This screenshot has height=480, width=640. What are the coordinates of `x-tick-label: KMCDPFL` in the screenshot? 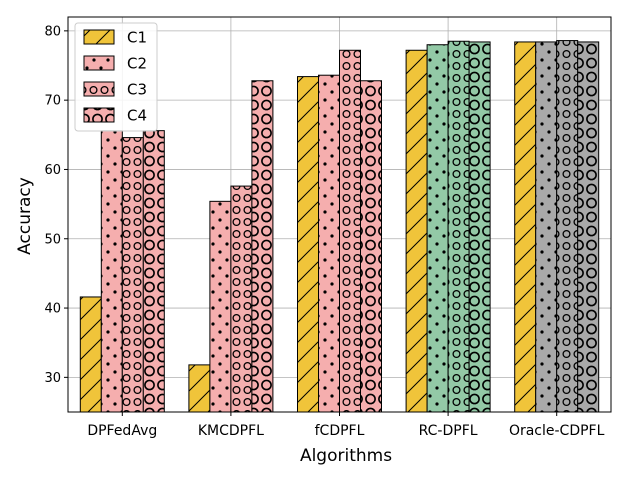 It's located at (231, 431).